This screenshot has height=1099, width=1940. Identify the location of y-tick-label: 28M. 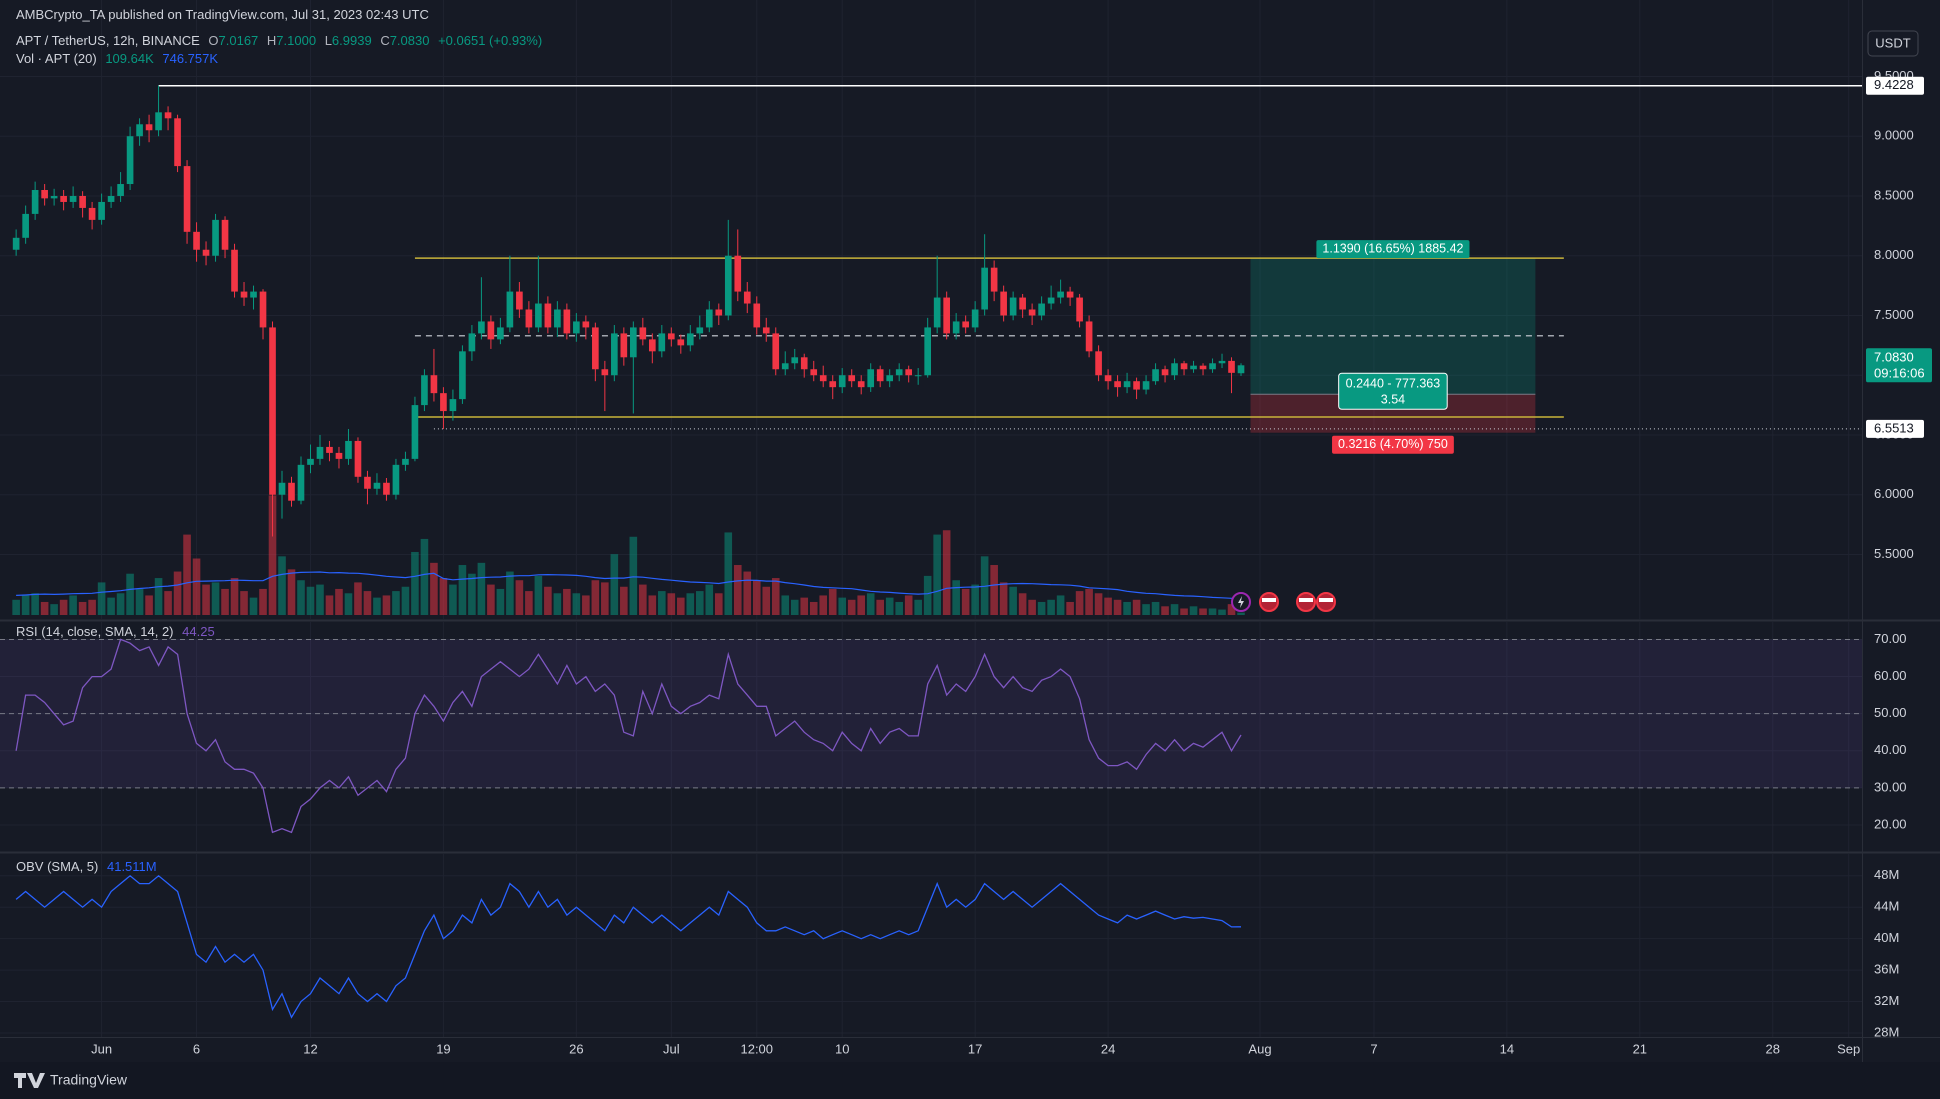
(1886, 1031).